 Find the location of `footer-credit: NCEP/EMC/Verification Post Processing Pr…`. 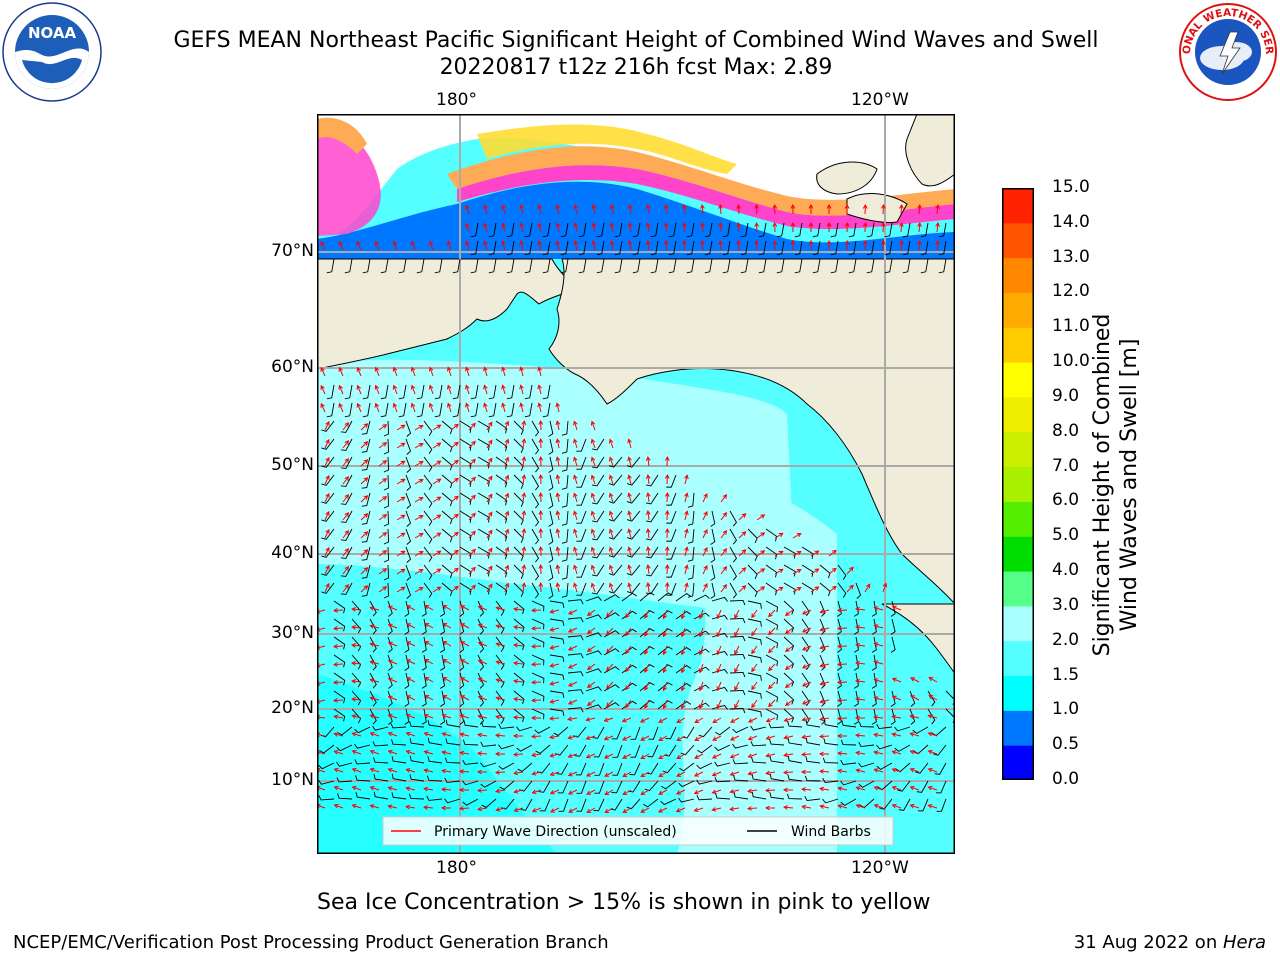

footer-credit: NCEP/EMC/Verification Post Processing Pr… is located at coordinates (311, 942).